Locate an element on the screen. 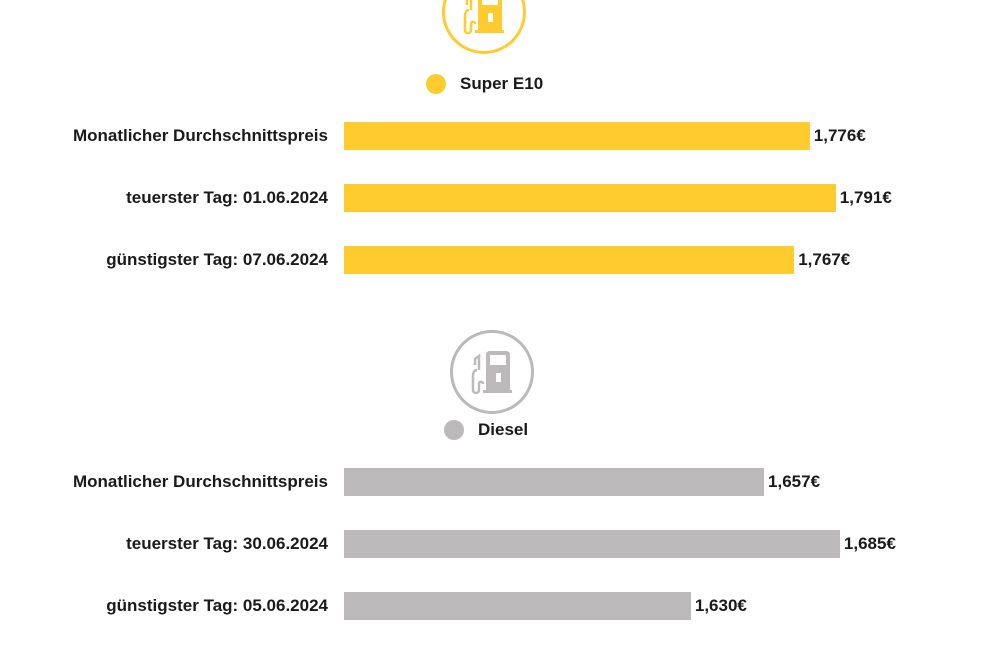  category-label: teuerster Tag: 30.06.2024 is located at coordinates (227, 543).